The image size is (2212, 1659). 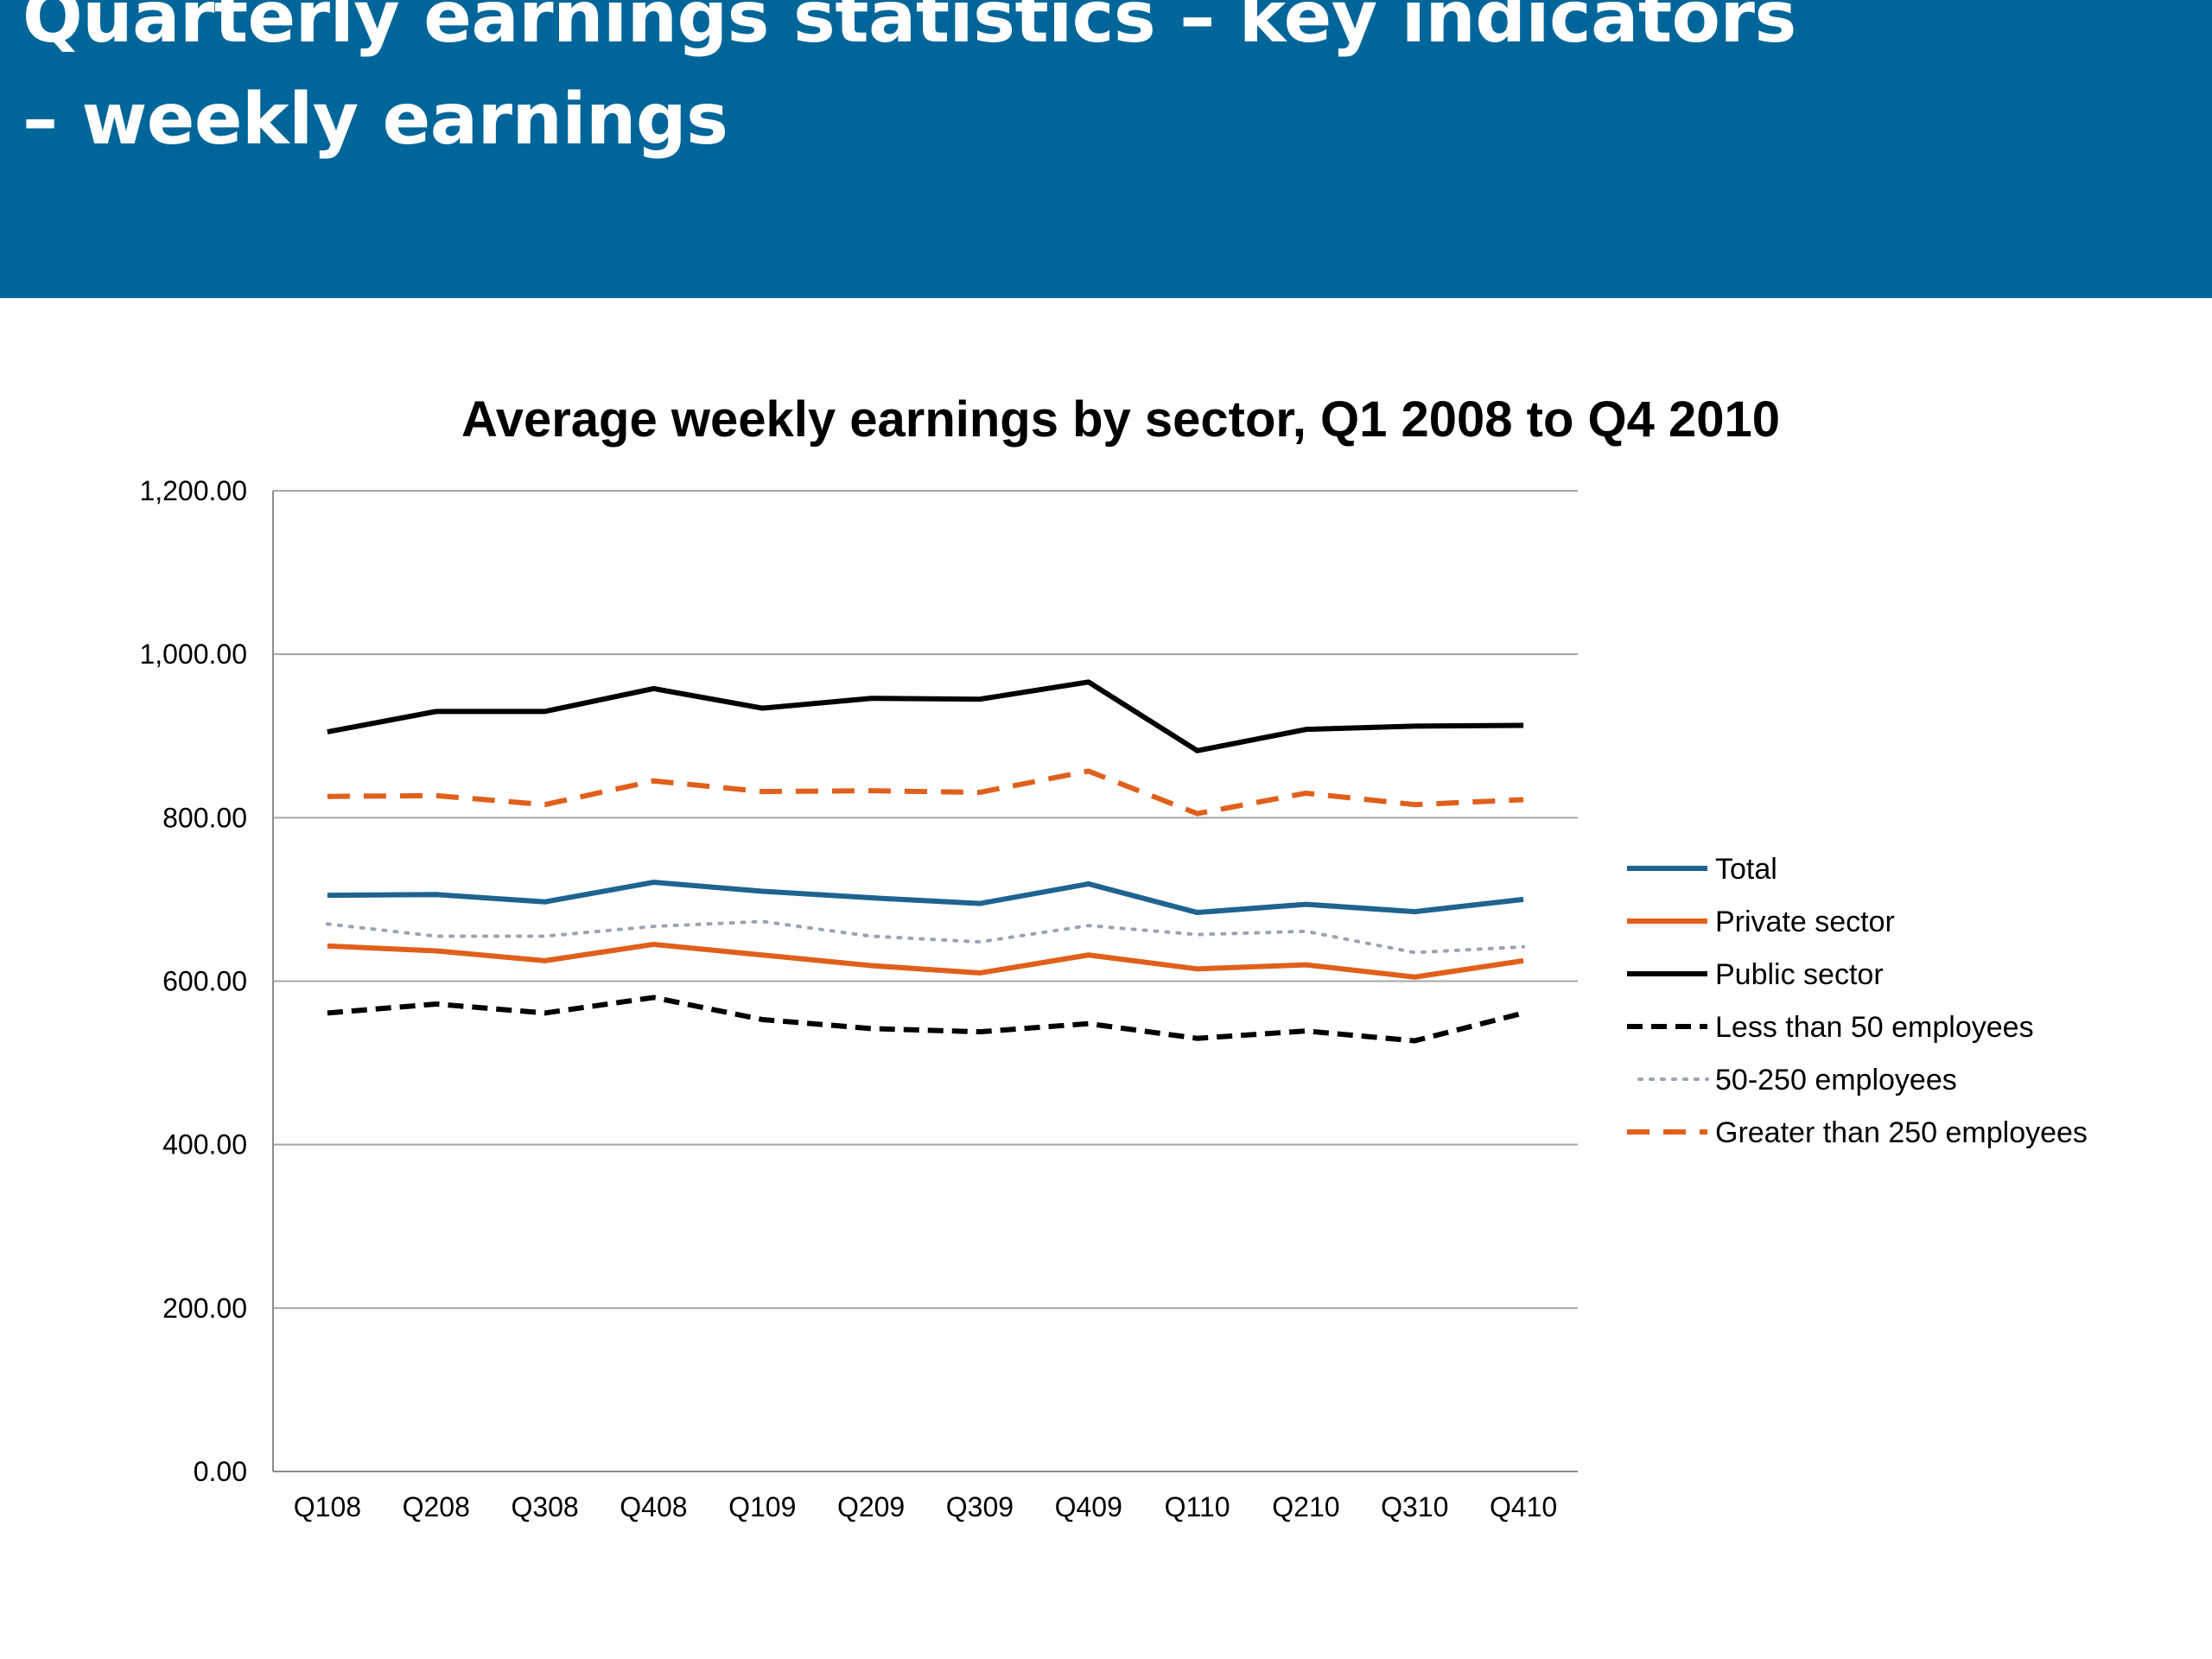 I want to click on legend-label: 50-250 employees, so click(x=1836, y=1080).